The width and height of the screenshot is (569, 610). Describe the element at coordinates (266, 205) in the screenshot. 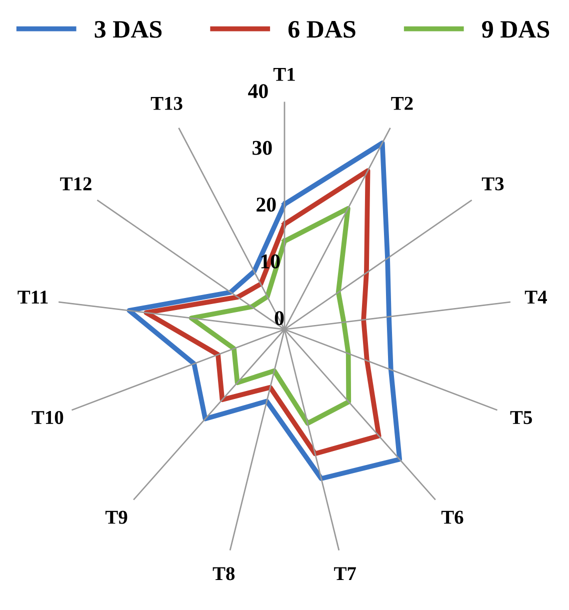

I see `y-tick-label: 20` at that location.